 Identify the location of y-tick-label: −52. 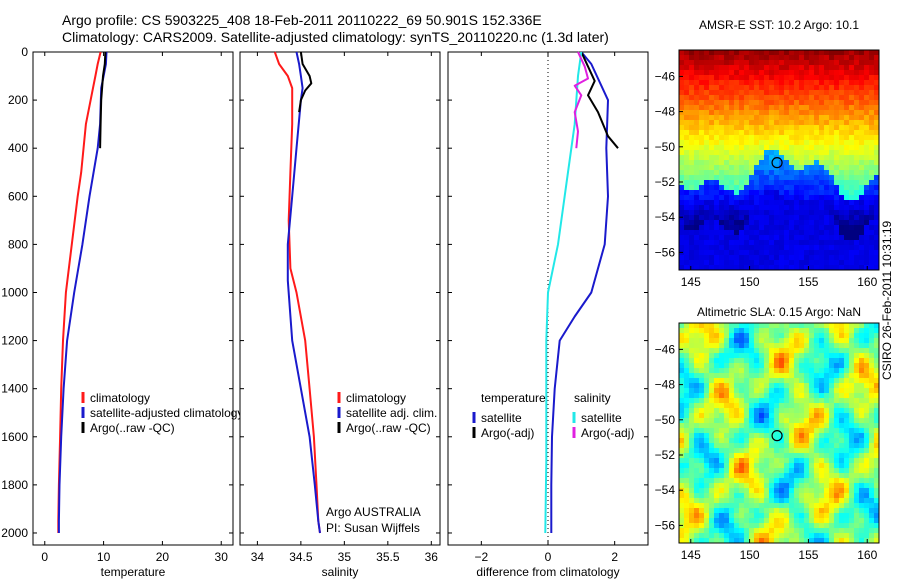
(665, 182).